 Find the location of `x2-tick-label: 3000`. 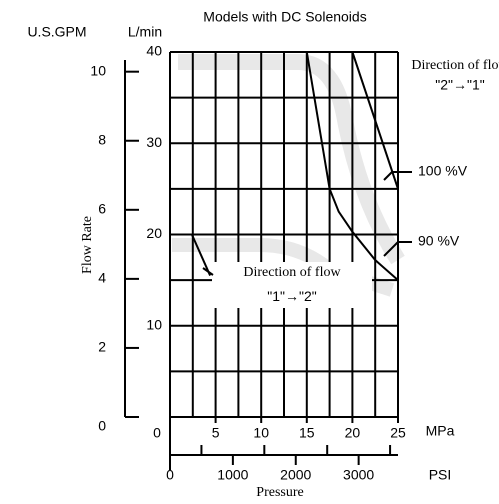

x2-tick-label: 3000 is located at coordinates (358, 475).